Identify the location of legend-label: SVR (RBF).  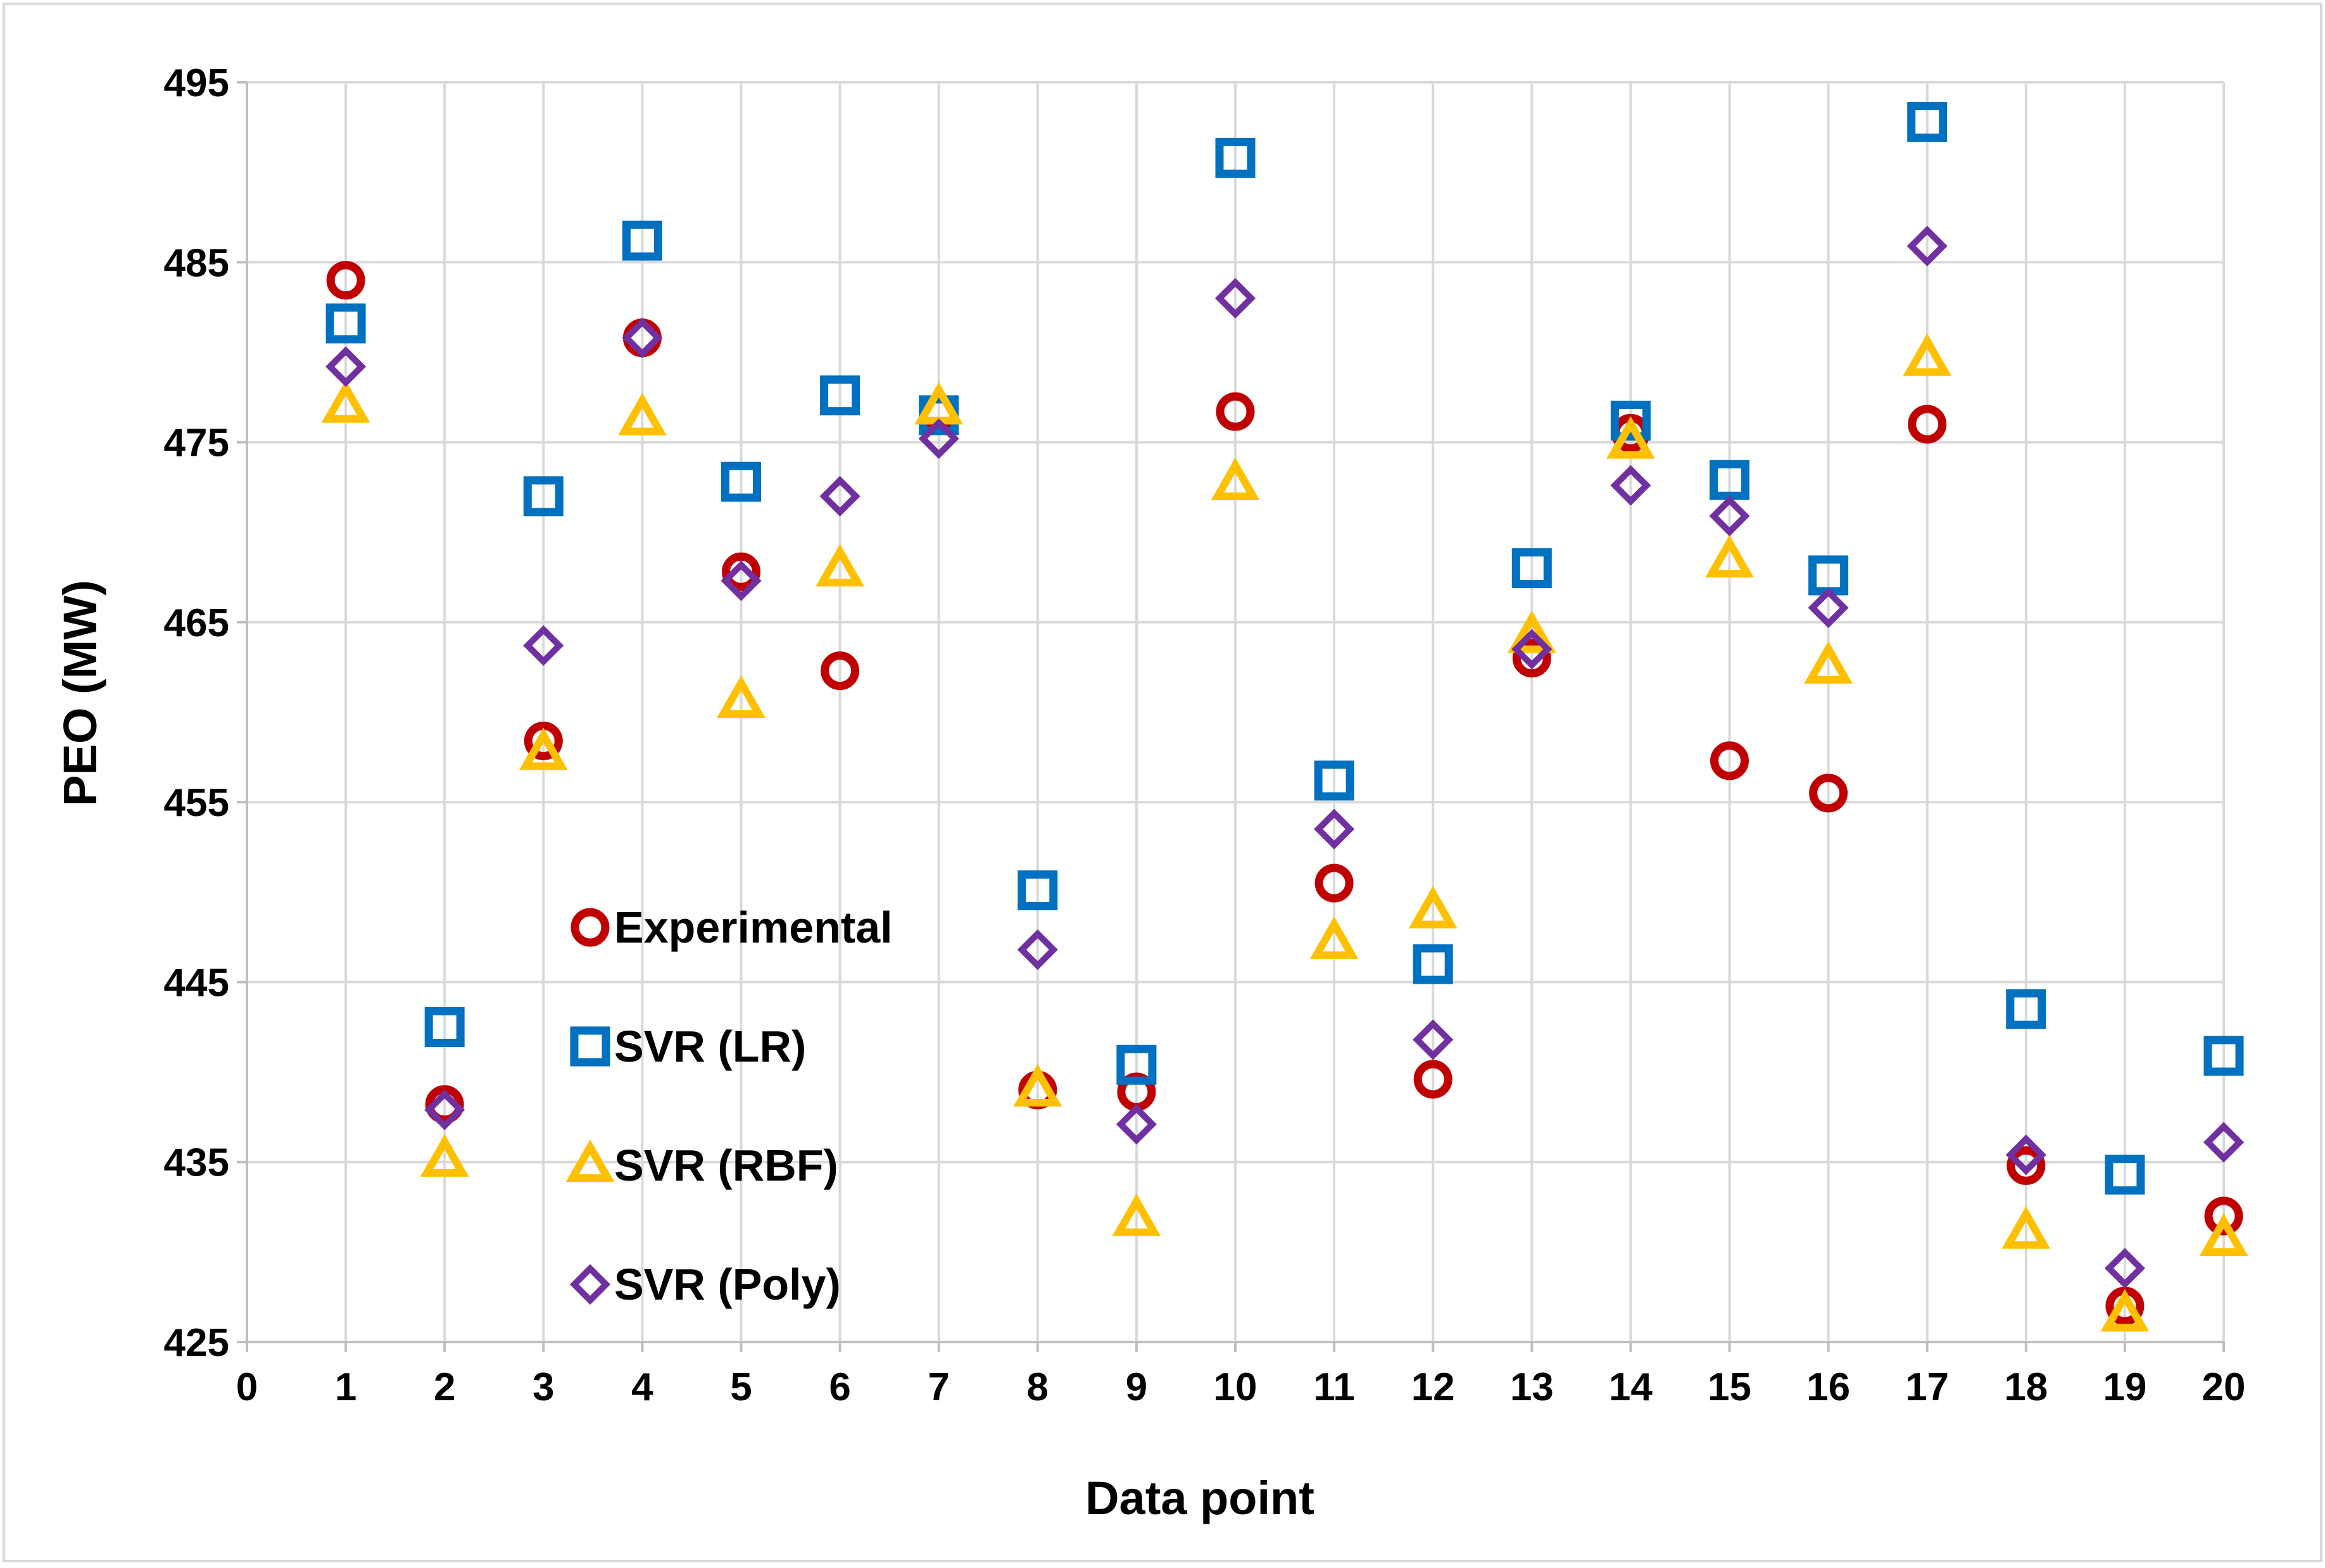
(726, 1165).